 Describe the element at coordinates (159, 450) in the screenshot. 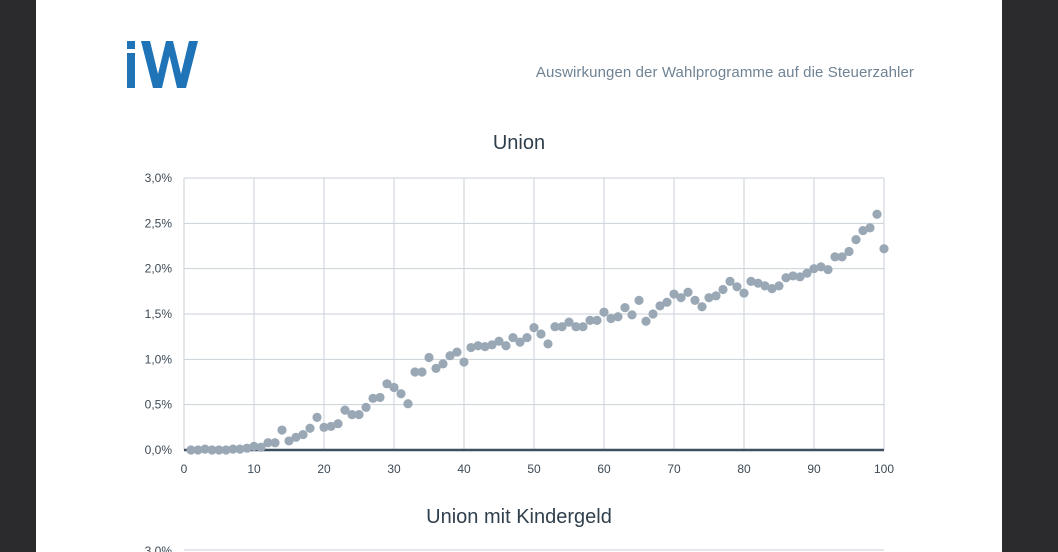

I see `y-tick-label: 0,0%` at that location.